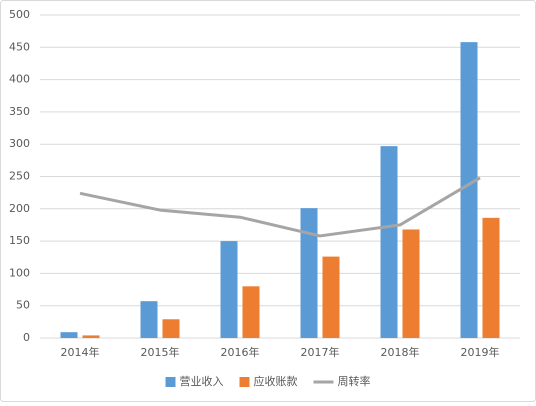 This screenshot has width=536, height=406. I want to click on line, so click(280, 207).